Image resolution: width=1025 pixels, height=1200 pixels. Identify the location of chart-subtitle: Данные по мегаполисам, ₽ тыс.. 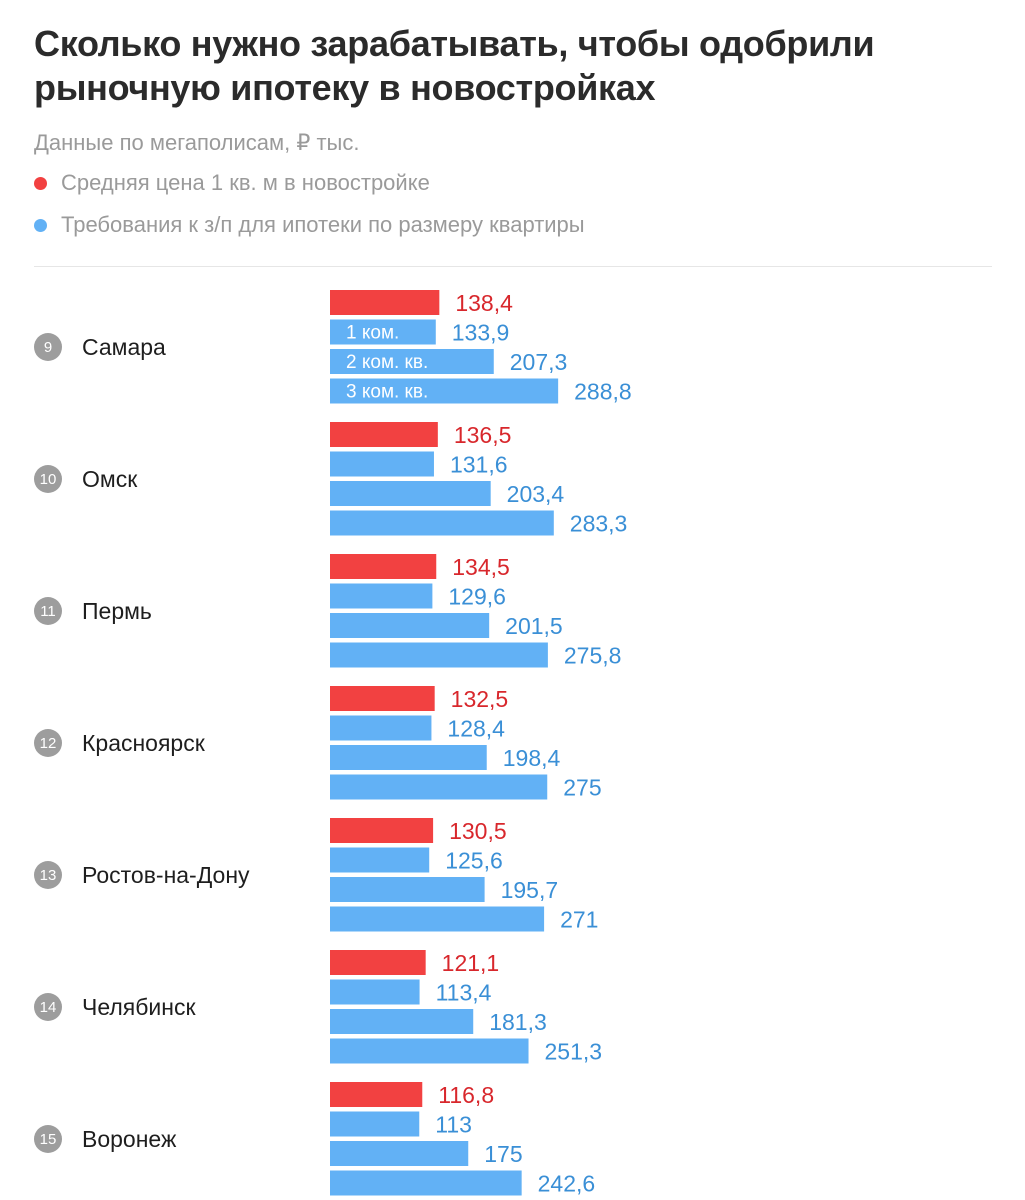
(197, 142).